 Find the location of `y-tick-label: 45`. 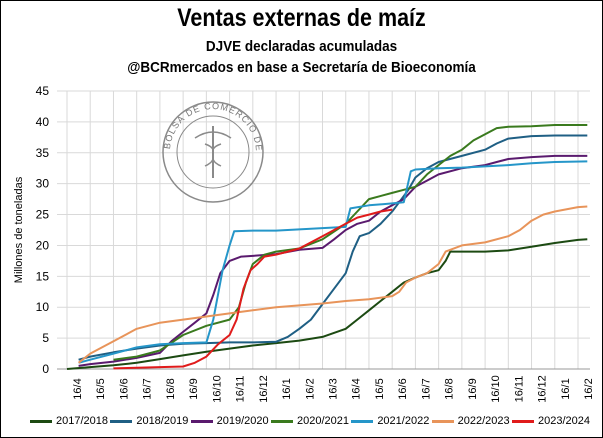

y-tick-label: 45 is located at coordinates (43, 91).